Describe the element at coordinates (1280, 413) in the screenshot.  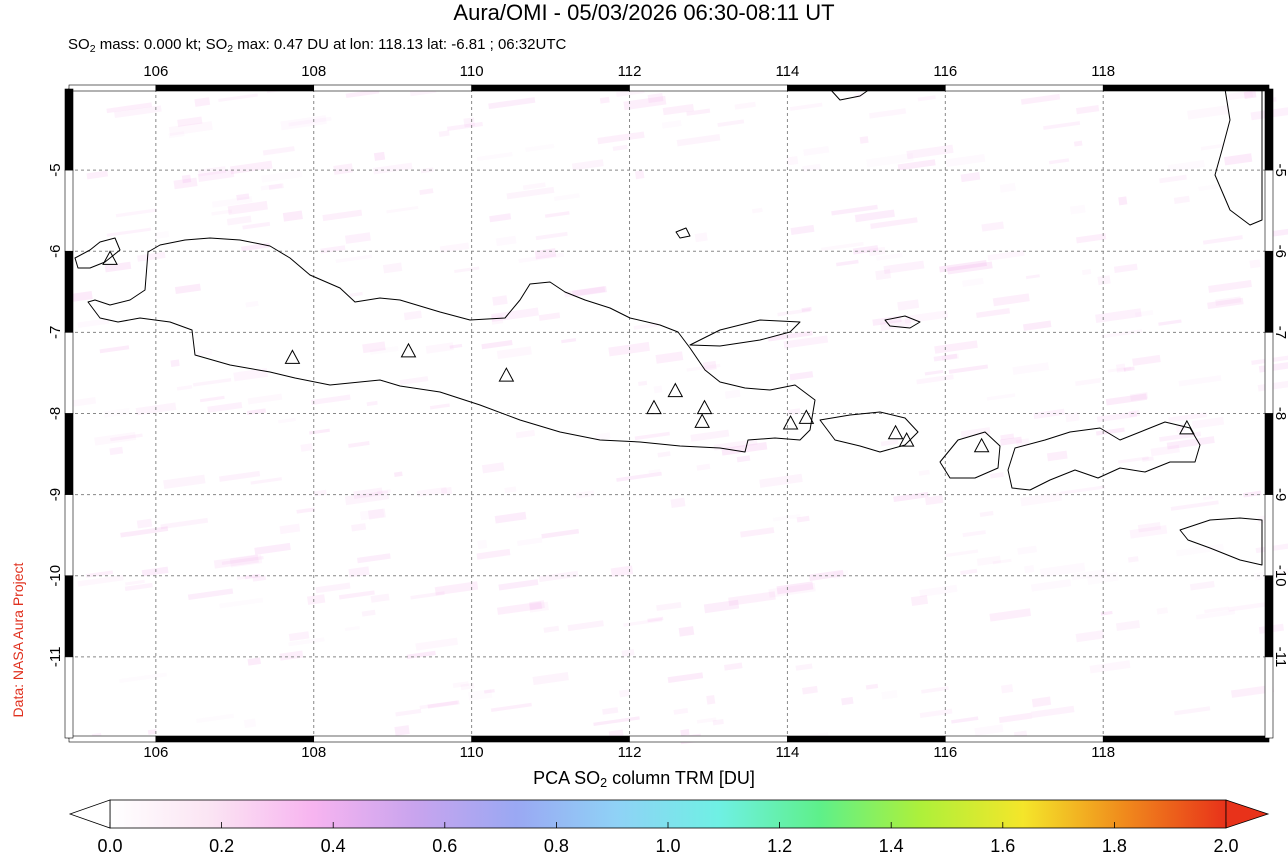
I see `lat-tick-right: -8` at that location.